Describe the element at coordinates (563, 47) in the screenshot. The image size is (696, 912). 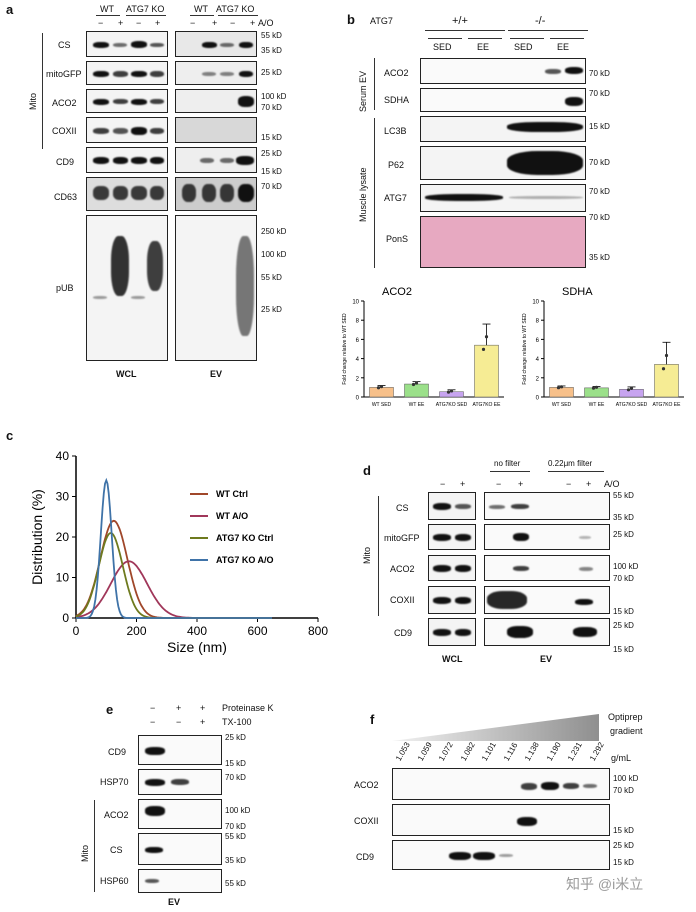
I see `ee-label: EE` at that location.